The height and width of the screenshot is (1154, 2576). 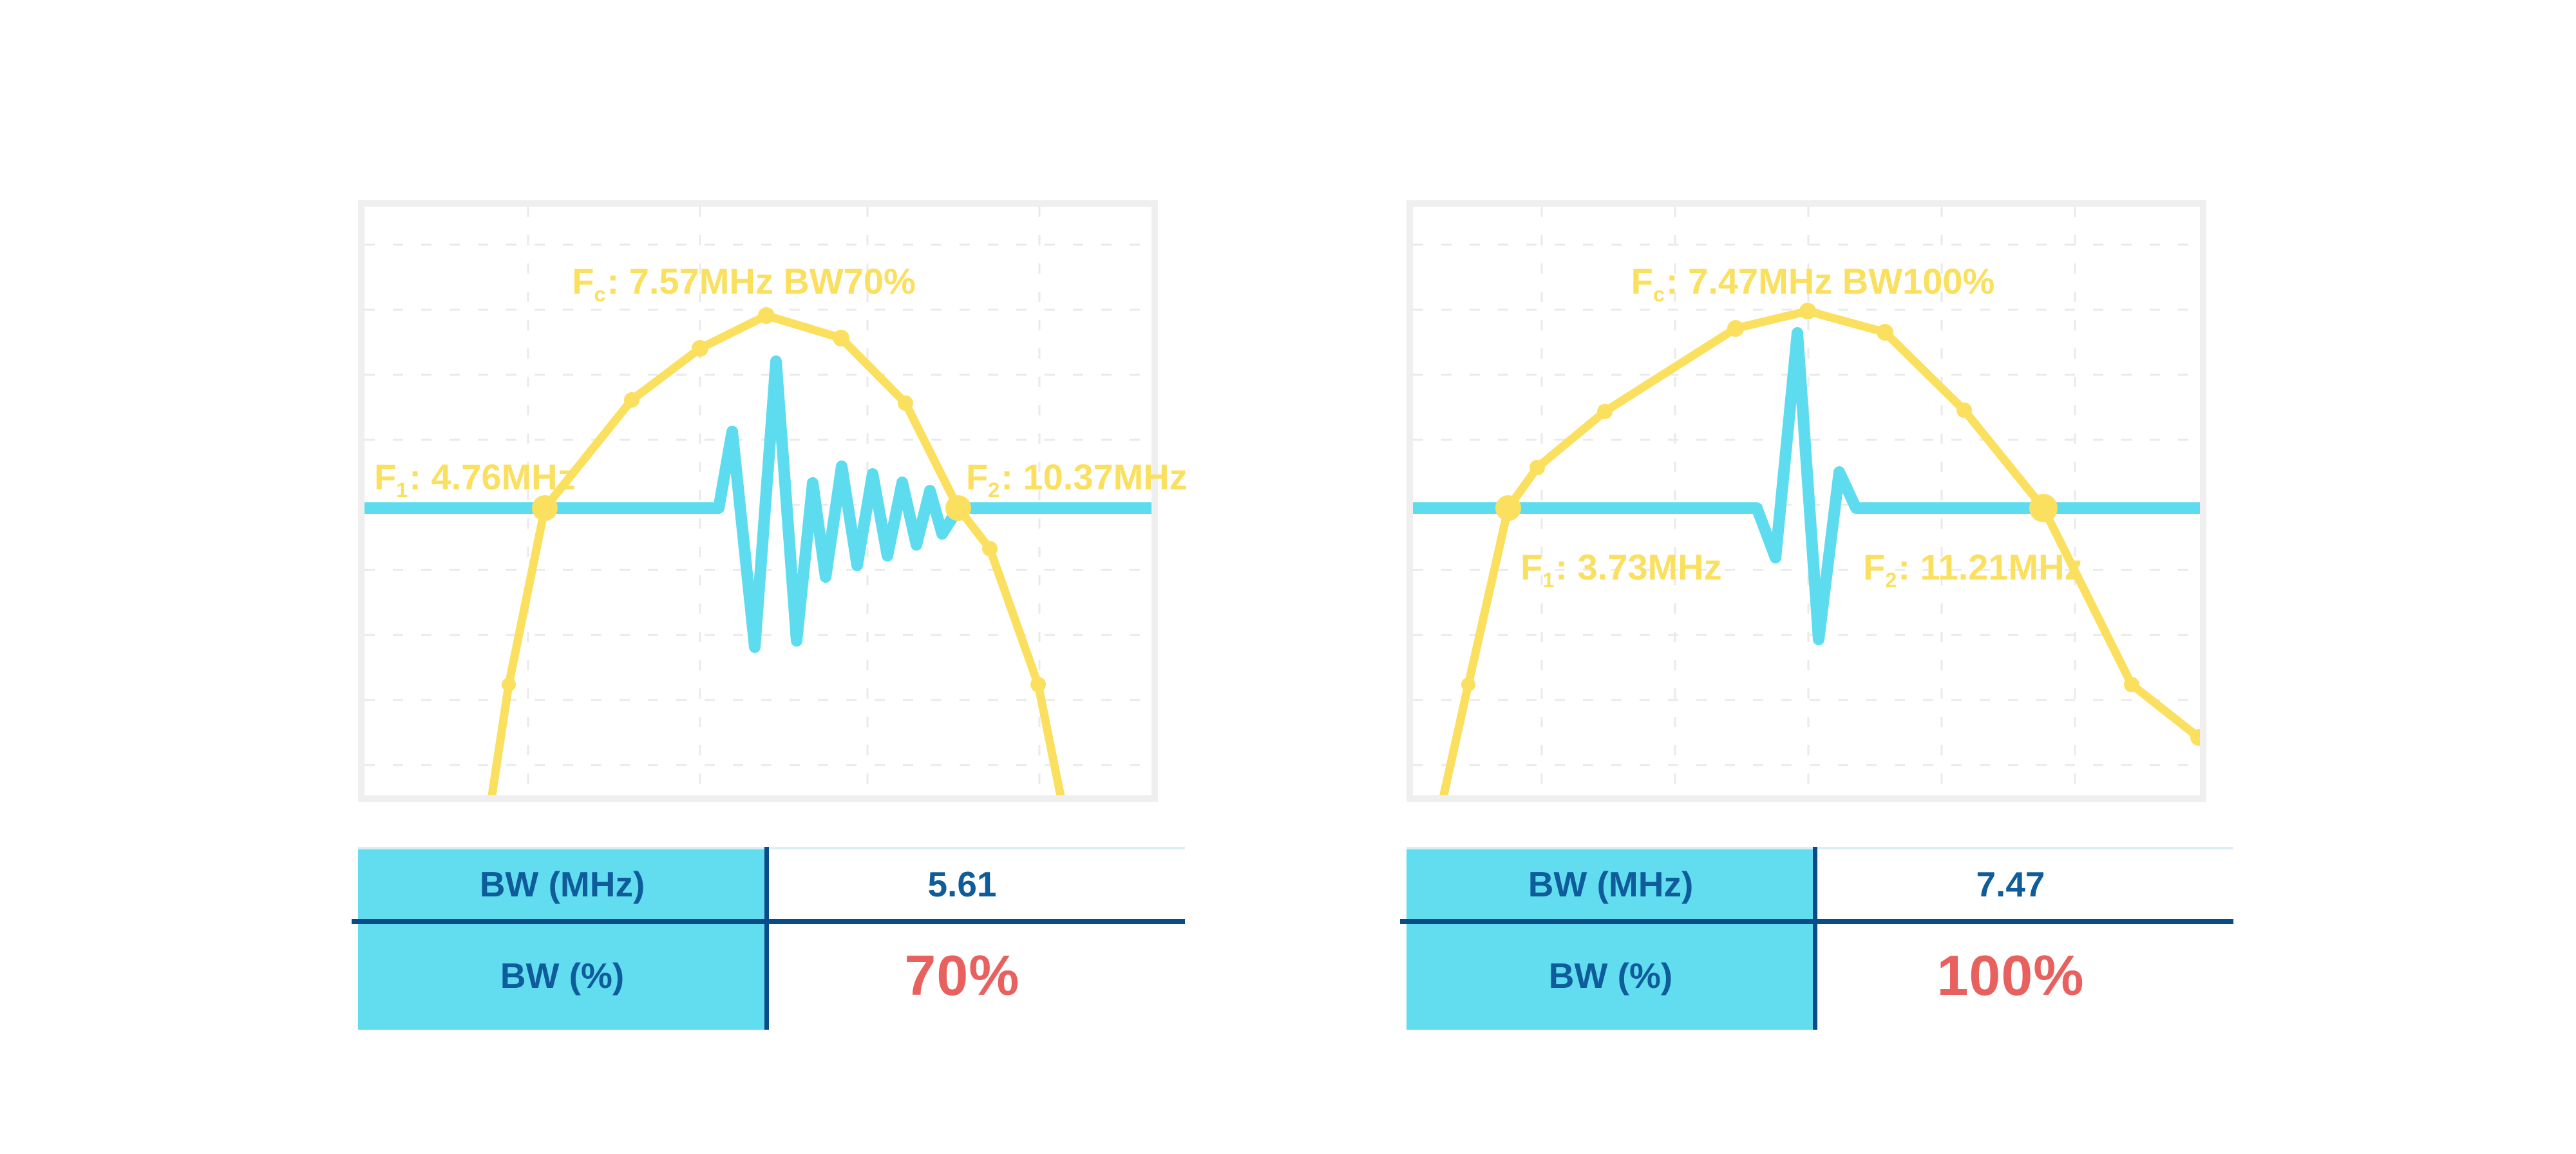 I want to click on center-frequency-annotation: Fc: 7.57MHz BW70%, so click(x=744, y=288).